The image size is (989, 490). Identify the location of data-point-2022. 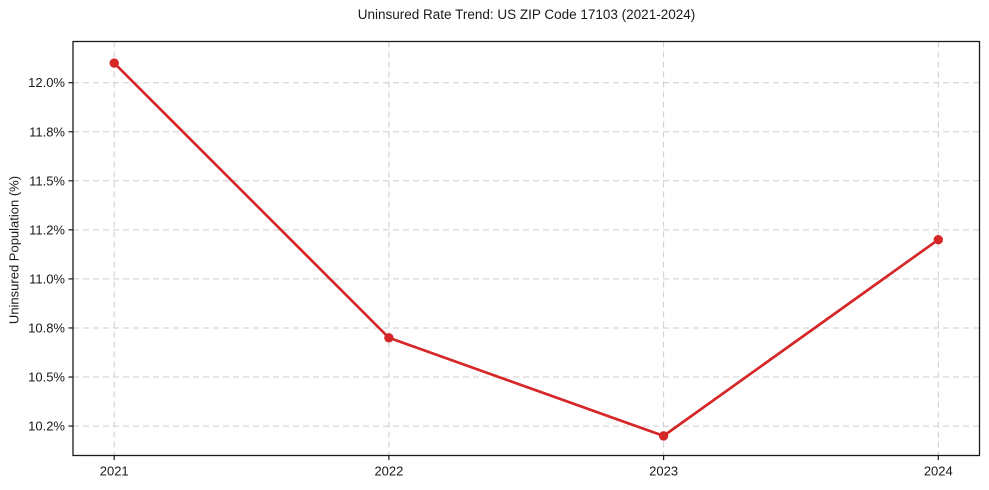
(389, 338).